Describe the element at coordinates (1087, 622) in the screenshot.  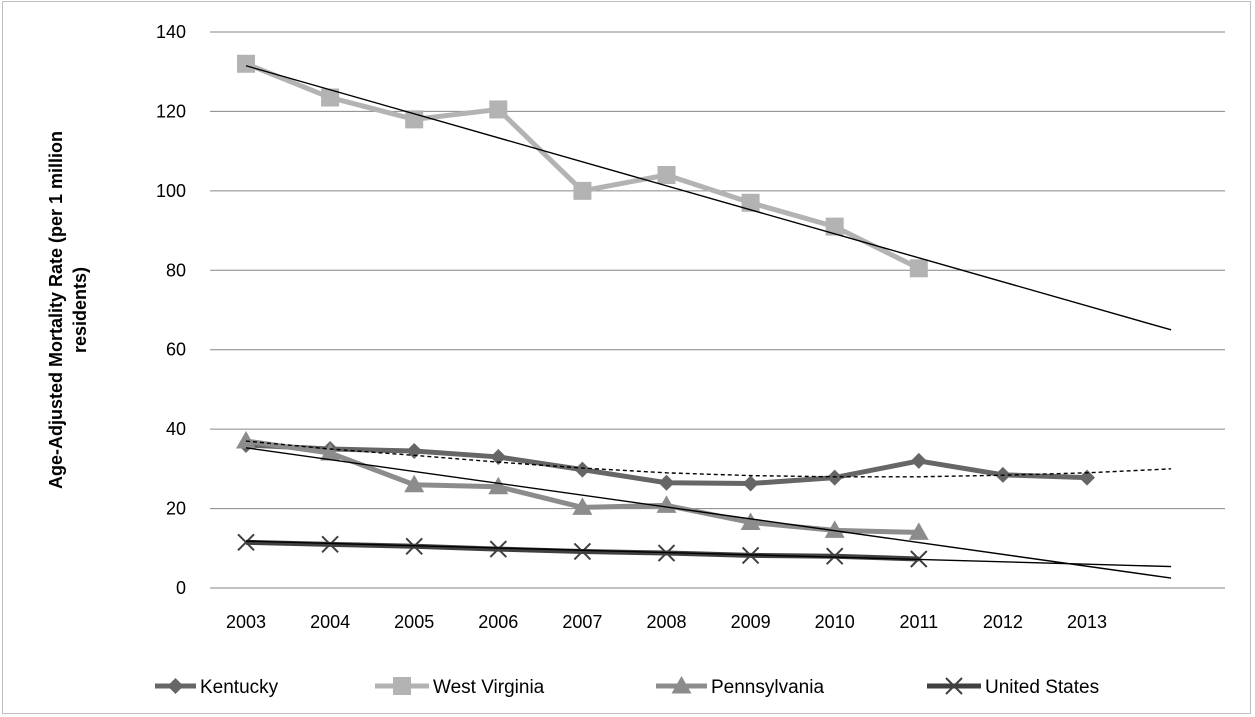
I see `x-tick-label: 2013` at that location.